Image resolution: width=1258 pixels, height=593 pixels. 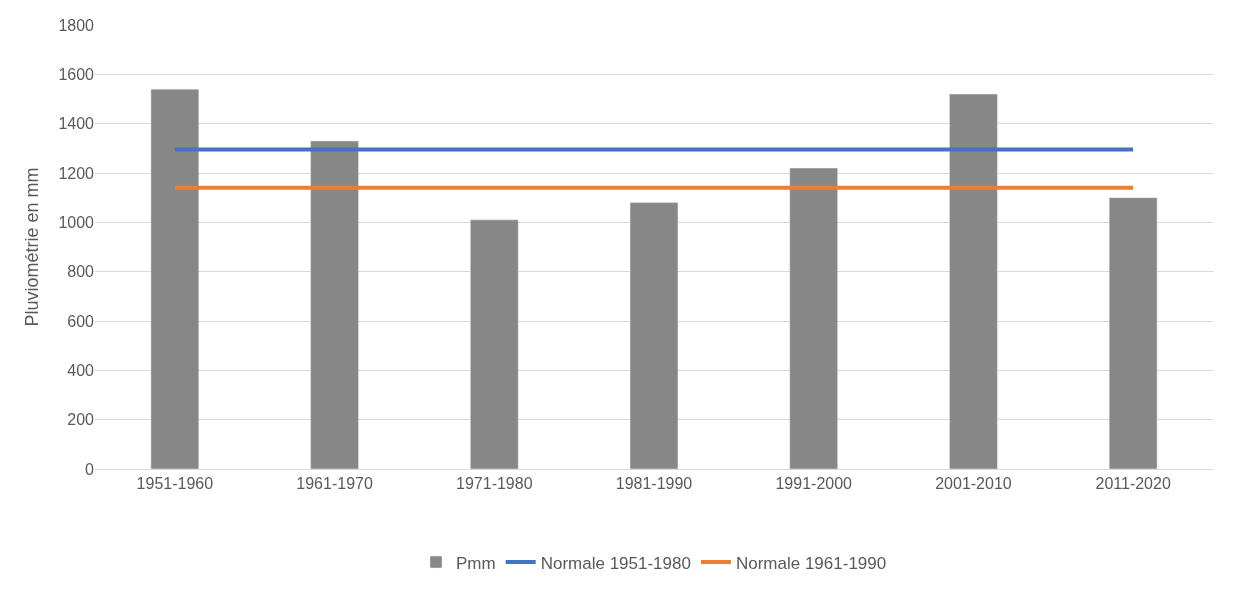 What do you see at coordinates (76, 124) in the screenshot?
I see `y-tick-label: 1400` at bounding box center [76, 124].